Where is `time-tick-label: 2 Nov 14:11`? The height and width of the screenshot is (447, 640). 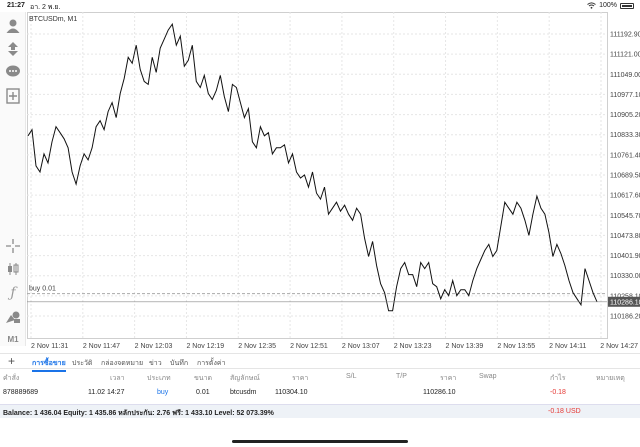
time-tick-label: 2 Nov 14:11 is located at coordinates (567, 346).